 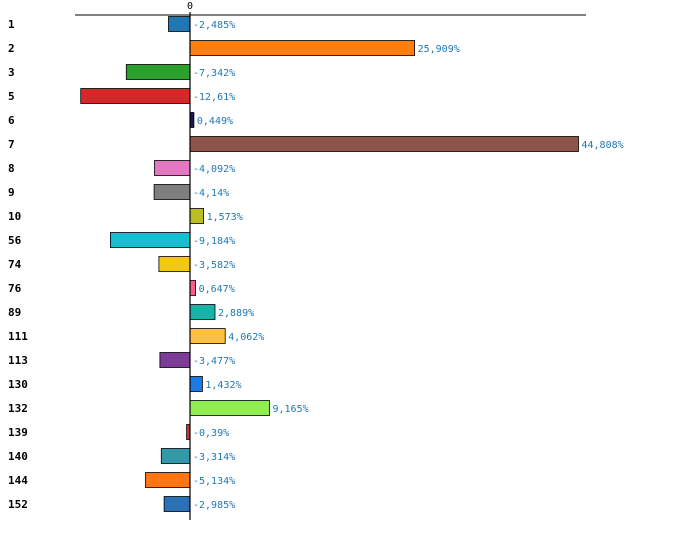 What do you see at coordinates (223, 385) in the screenshot?
I see `value-label-130: 1,432%` at bounding box center [223, 385].